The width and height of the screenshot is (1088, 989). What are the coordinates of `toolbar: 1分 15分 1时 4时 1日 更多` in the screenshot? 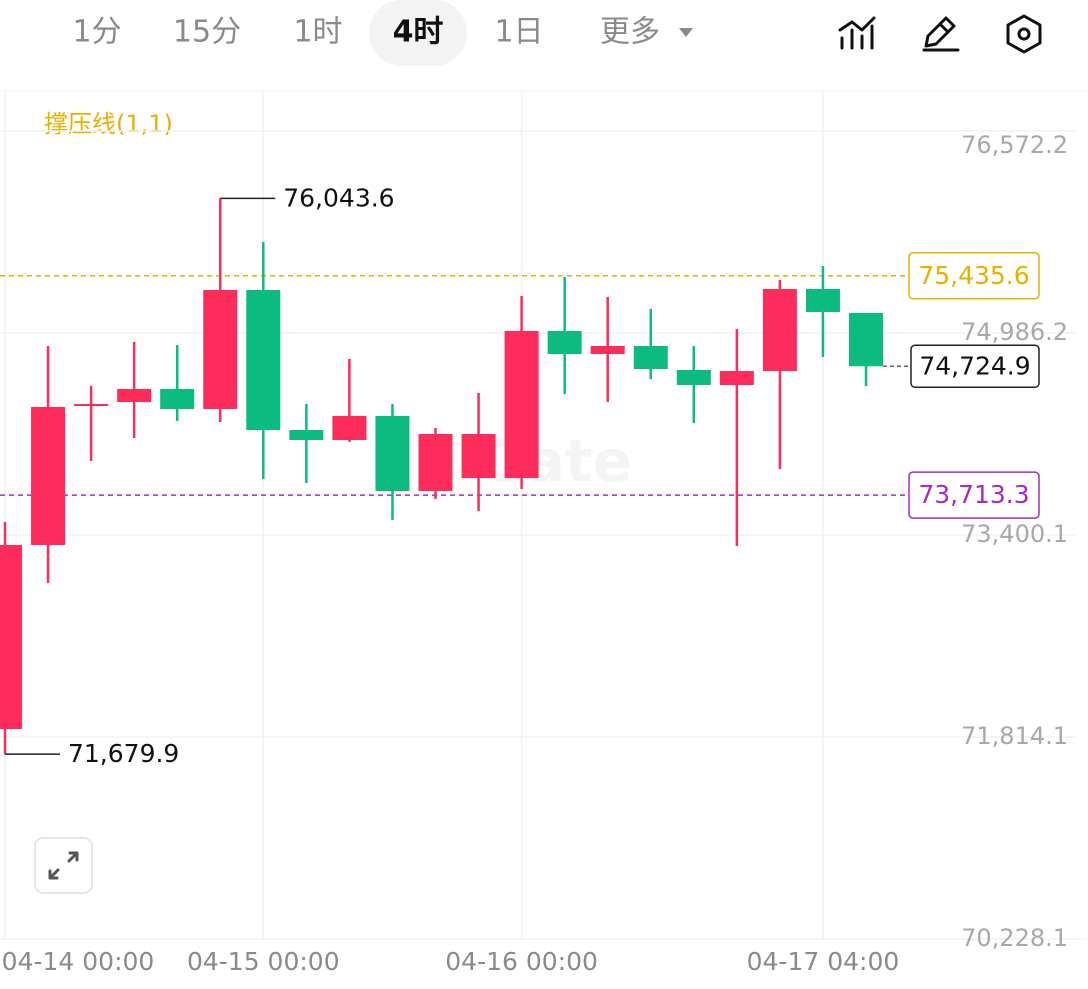 It's located at (382, 33).